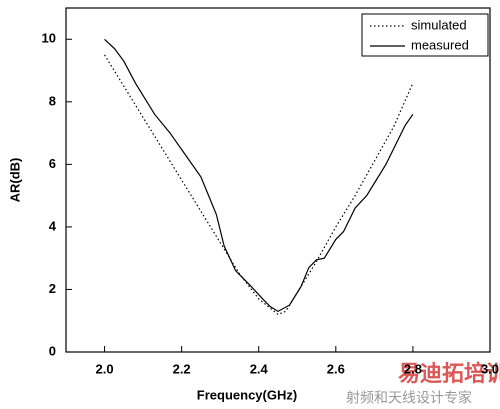 The height and width of the screenshot is (409, 500). I want to click on y-tick-label: 2, so click(52, 288).